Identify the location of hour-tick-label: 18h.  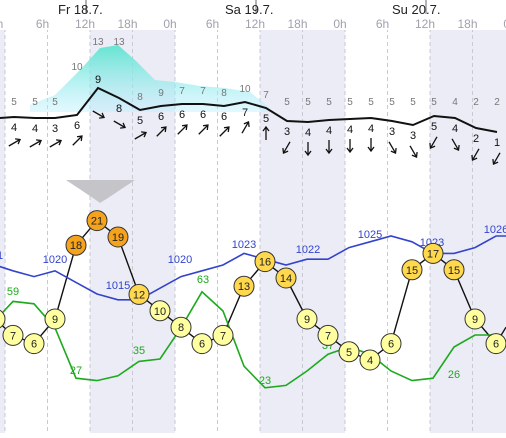
(127, 24).